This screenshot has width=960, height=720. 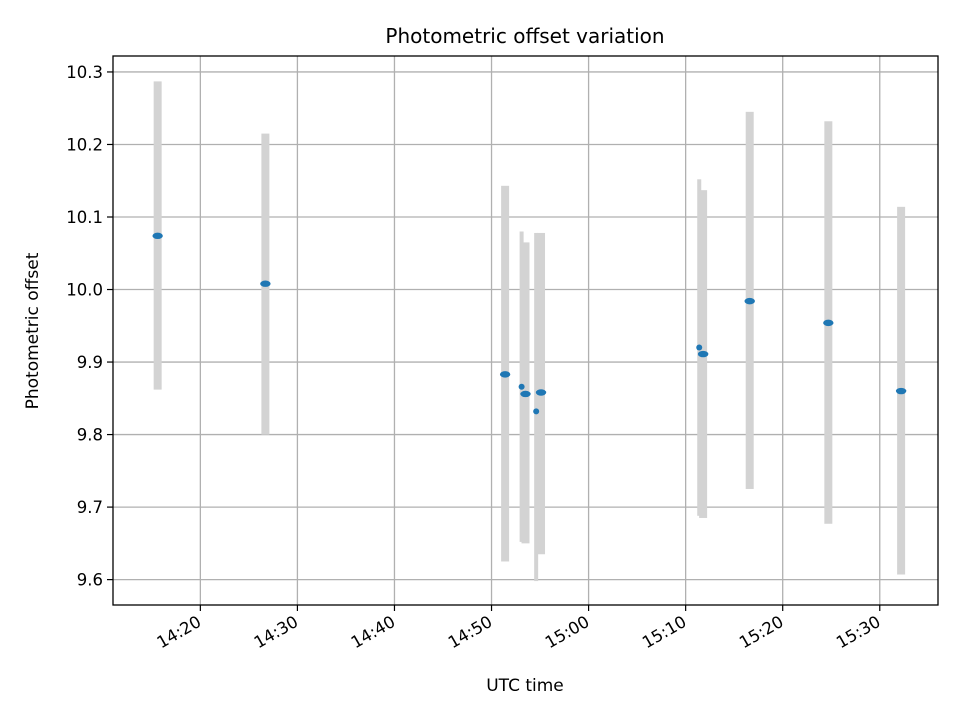 What do you see at coordinates (84, 144) in the screenshot?
I see `y-tick-label: 10.2` at bounding box center [84, 144].